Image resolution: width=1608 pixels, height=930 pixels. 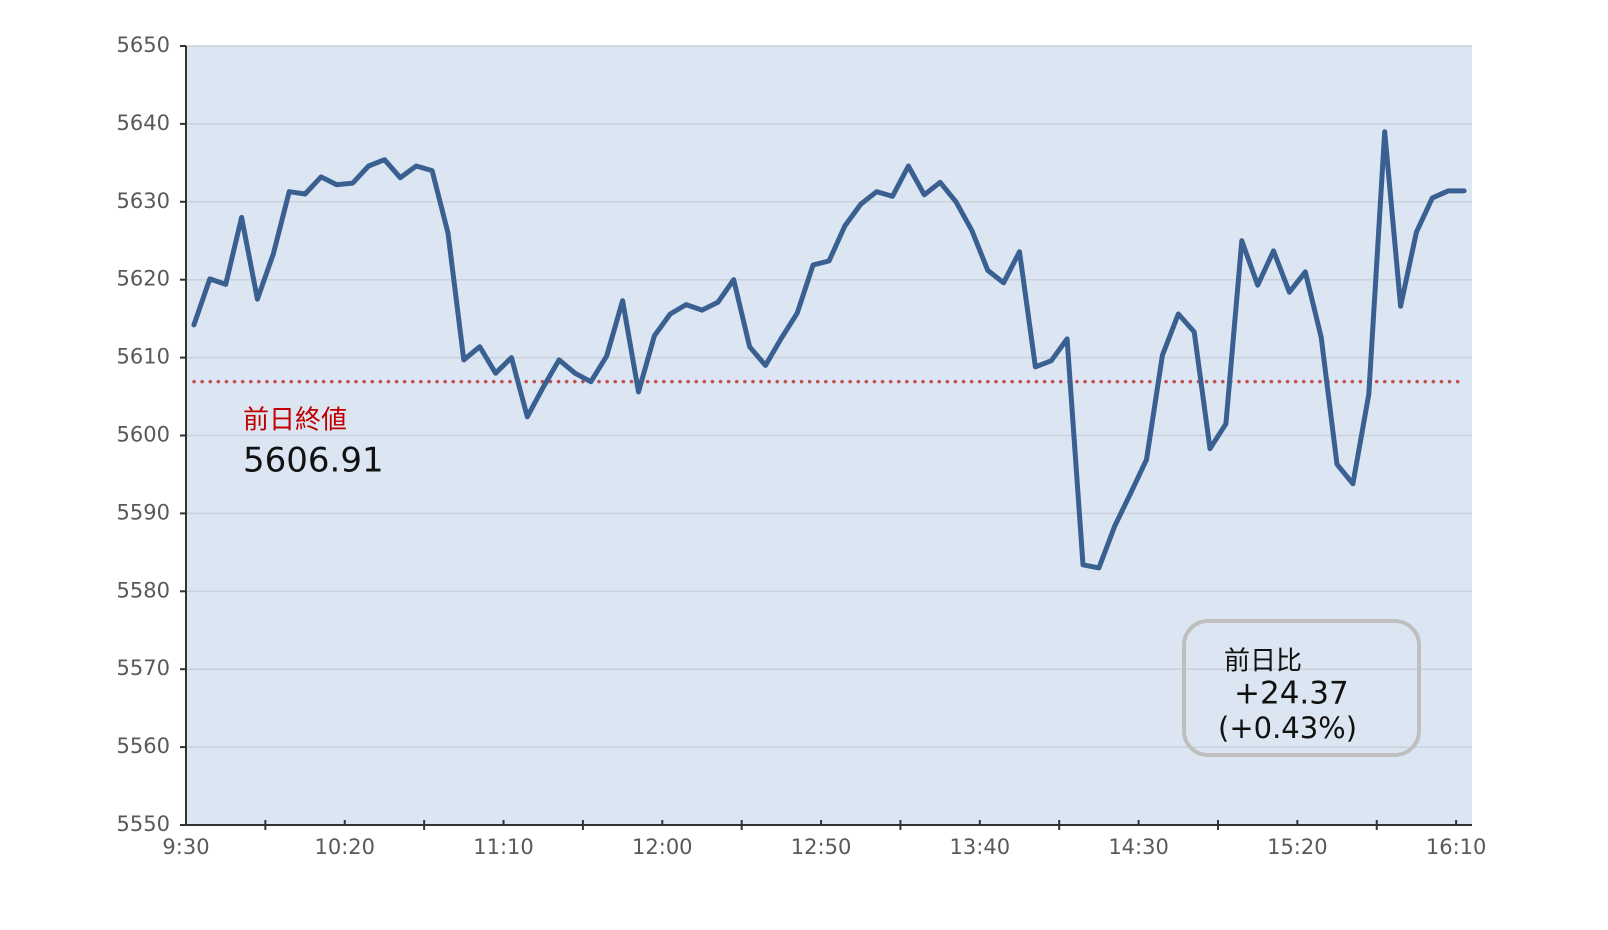 What do you see at coordinates (185, 847) in the screenshot?
I see `x-tick-label: 9:30` at bounding box center [185, 847].